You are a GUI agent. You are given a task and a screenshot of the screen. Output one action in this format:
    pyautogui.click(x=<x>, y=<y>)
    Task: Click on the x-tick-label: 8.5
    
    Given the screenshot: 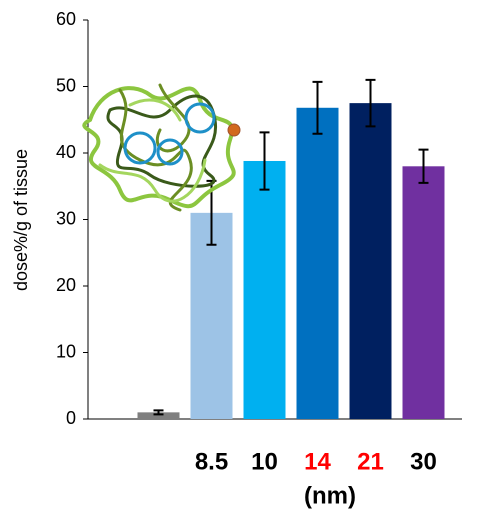 What is the action you would take?
    pyautogui.click(x=211, y=461)
    